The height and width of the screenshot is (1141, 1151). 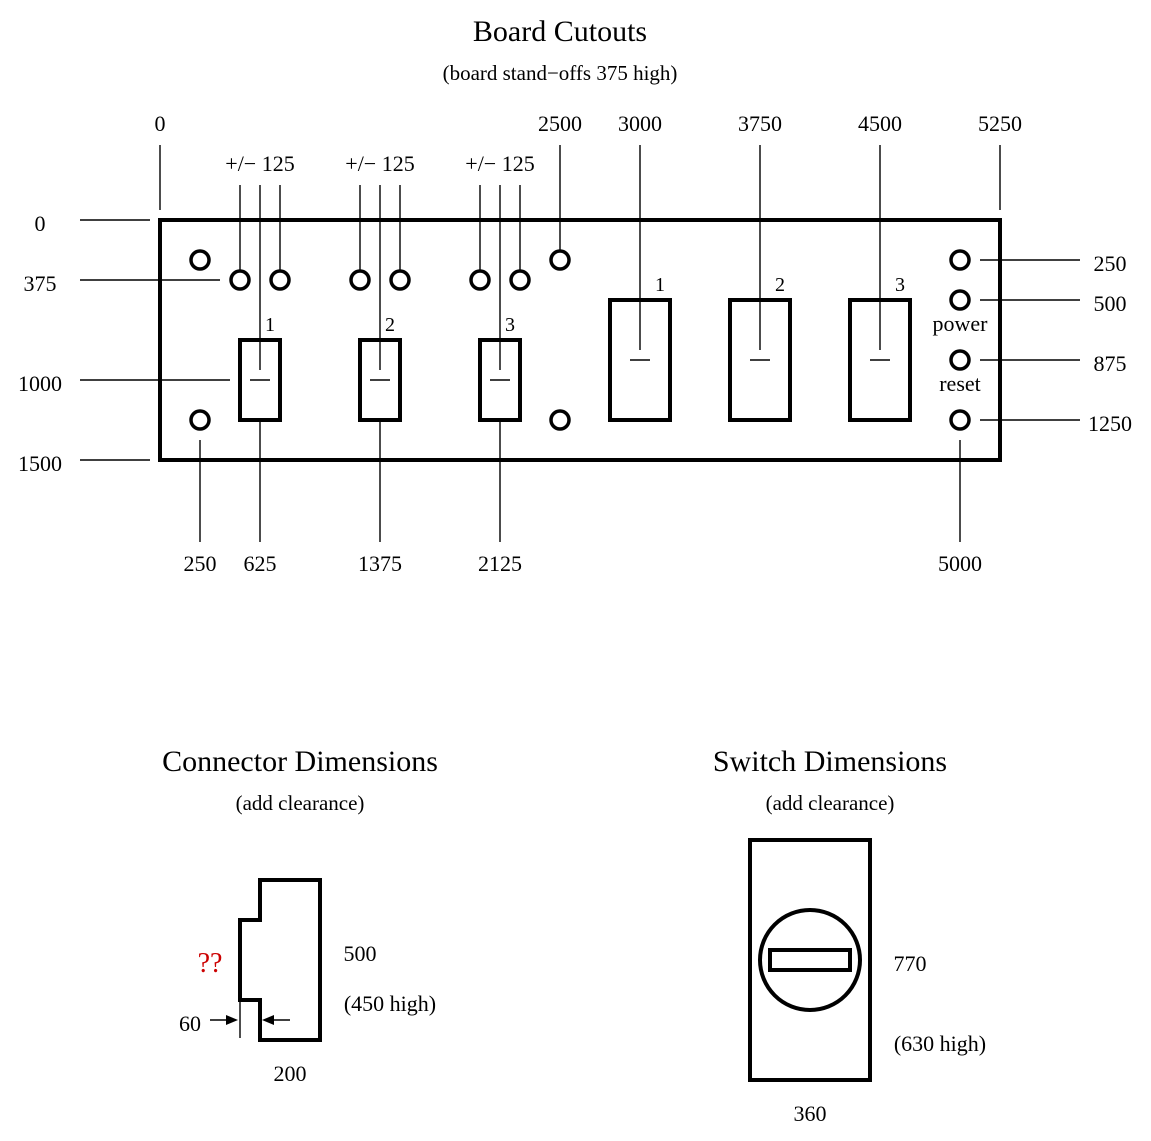 I want to click on bottom-label-2125: 2125, so click(x=500, y=563).